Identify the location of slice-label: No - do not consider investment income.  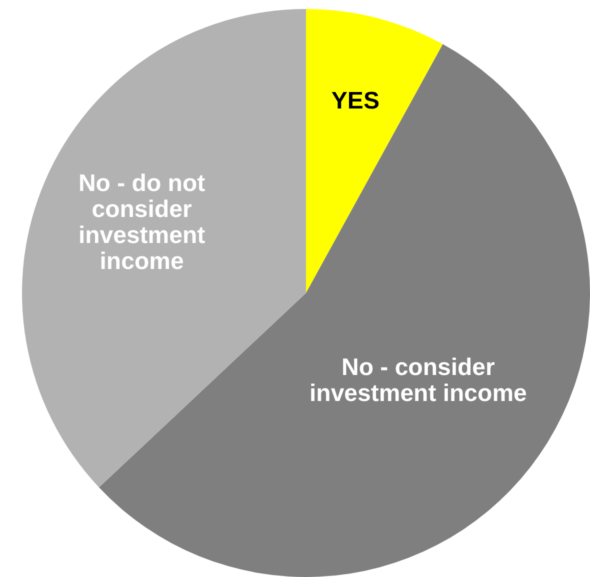
(142, 221).